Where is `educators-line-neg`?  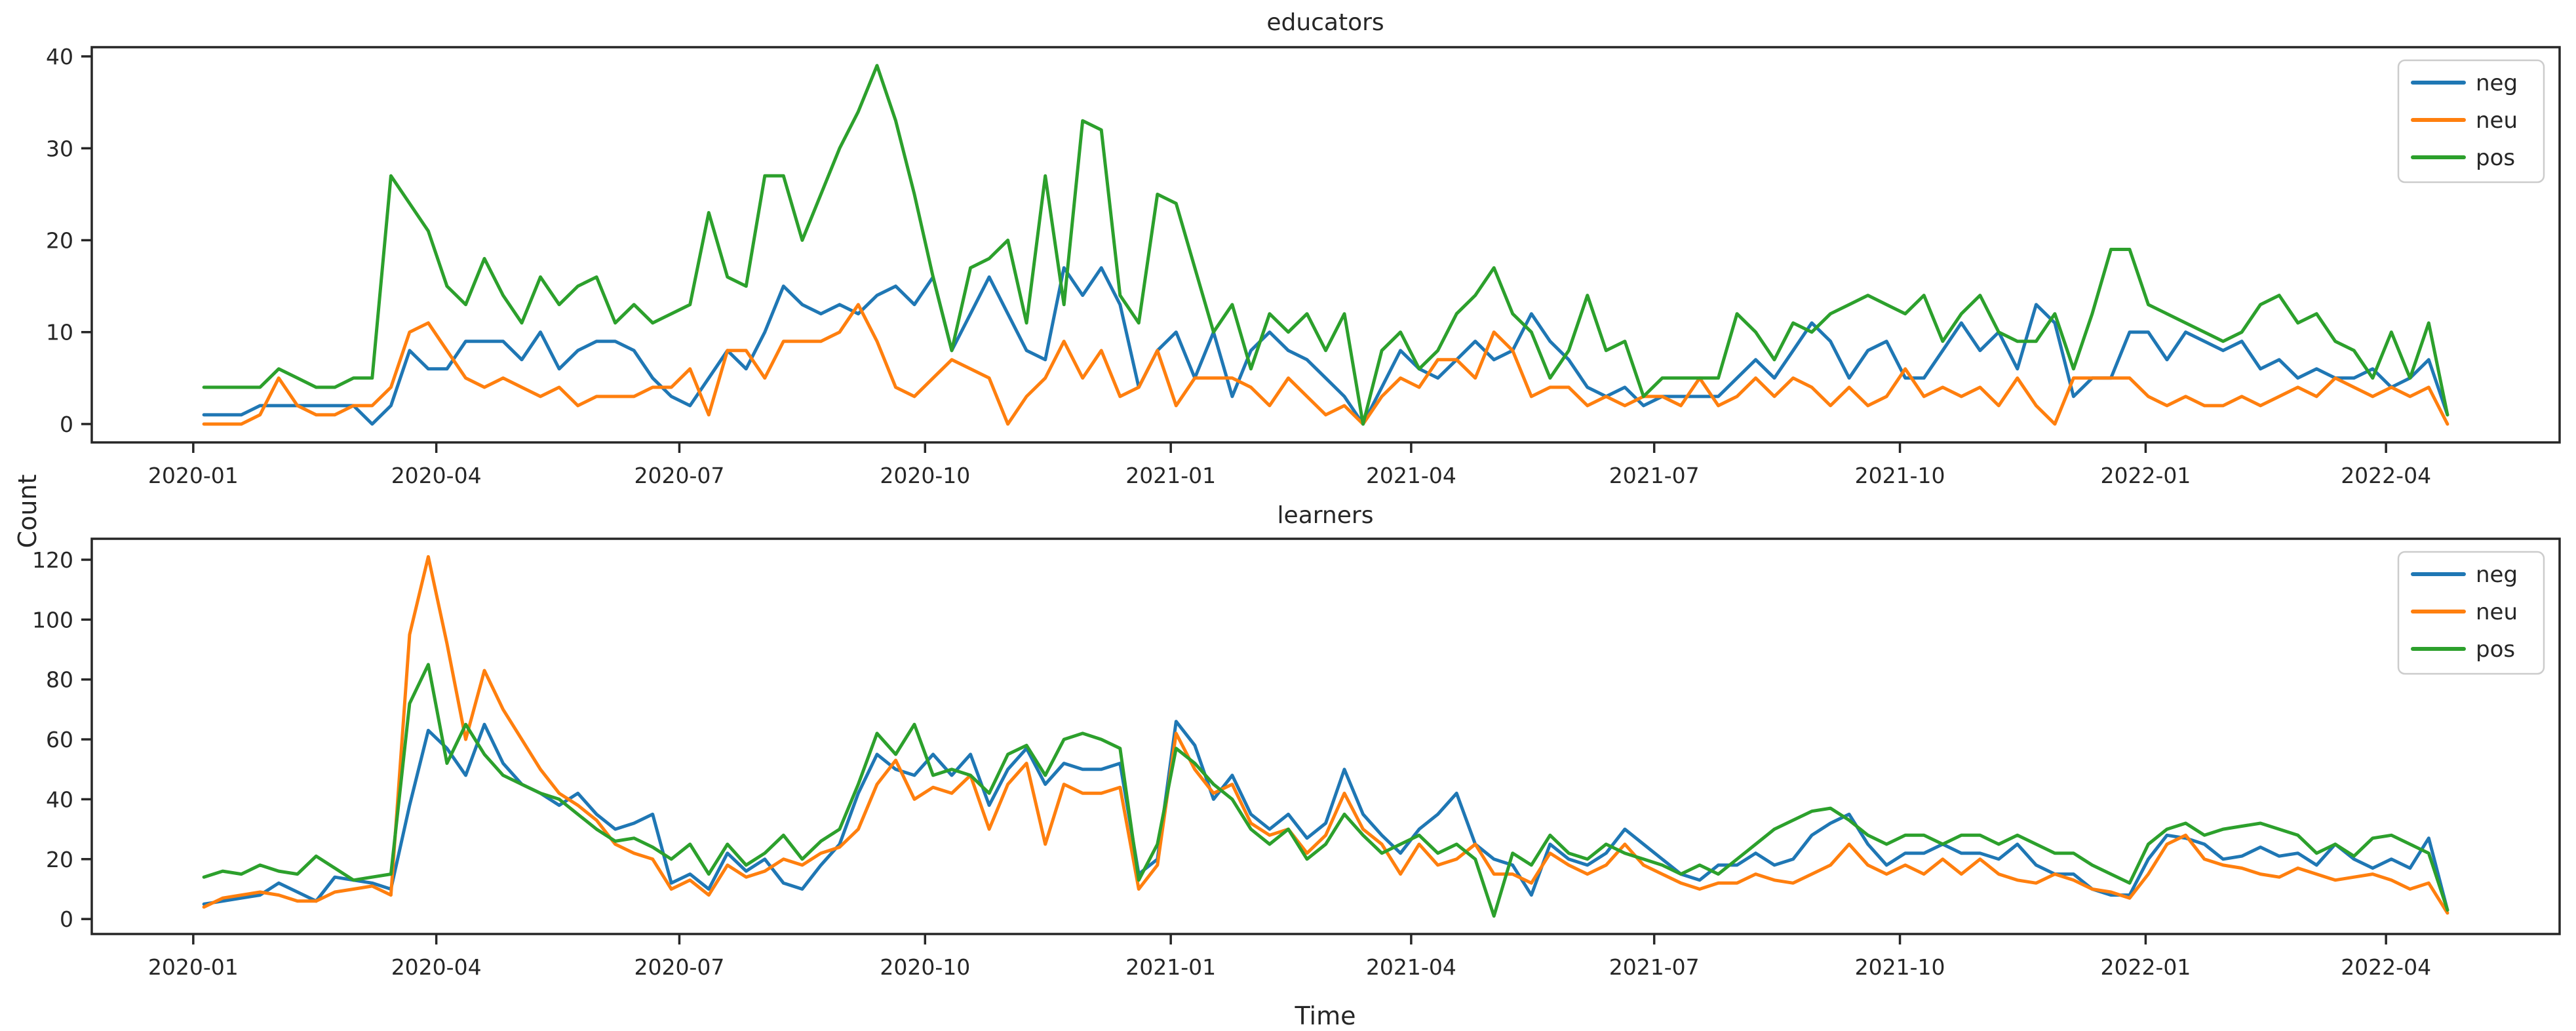
educators-line-neg is located at coordinates (1325, 346).